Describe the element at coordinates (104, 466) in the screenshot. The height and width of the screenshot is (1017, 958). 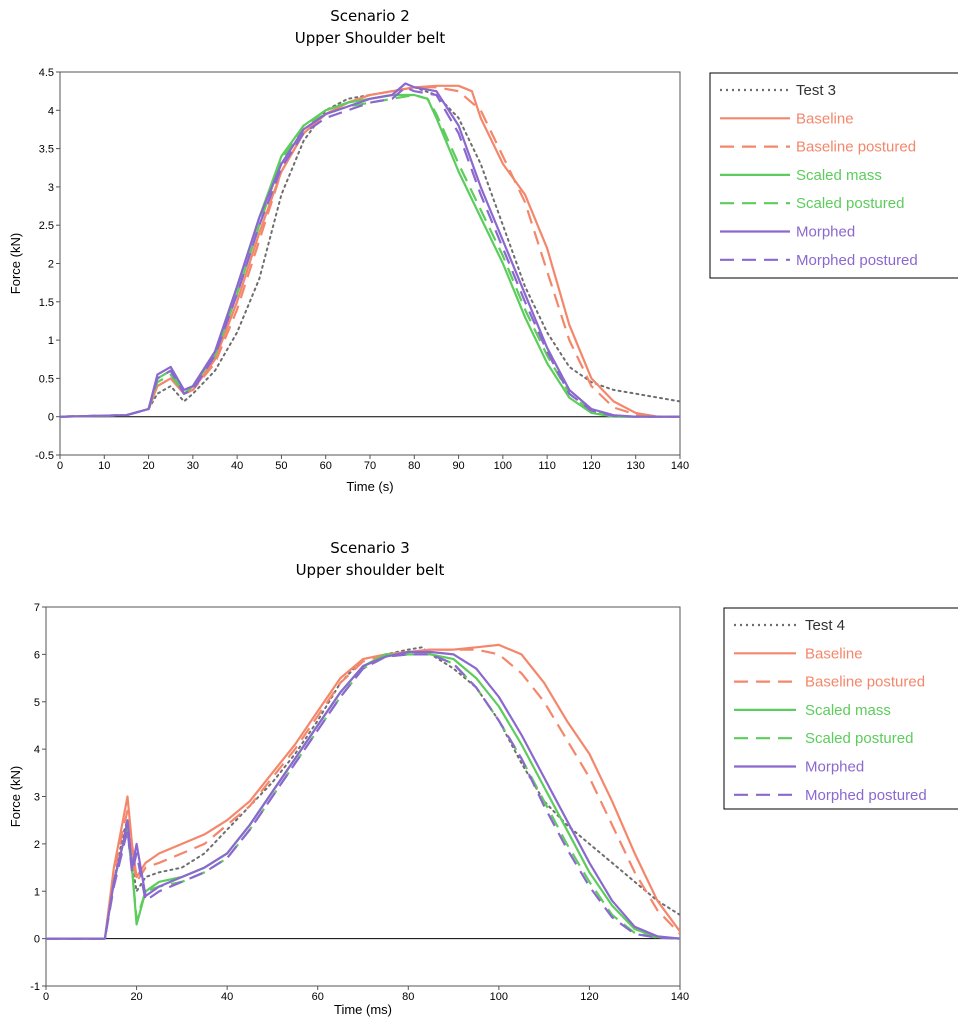
I see `x-tick-label: 10` at that location.